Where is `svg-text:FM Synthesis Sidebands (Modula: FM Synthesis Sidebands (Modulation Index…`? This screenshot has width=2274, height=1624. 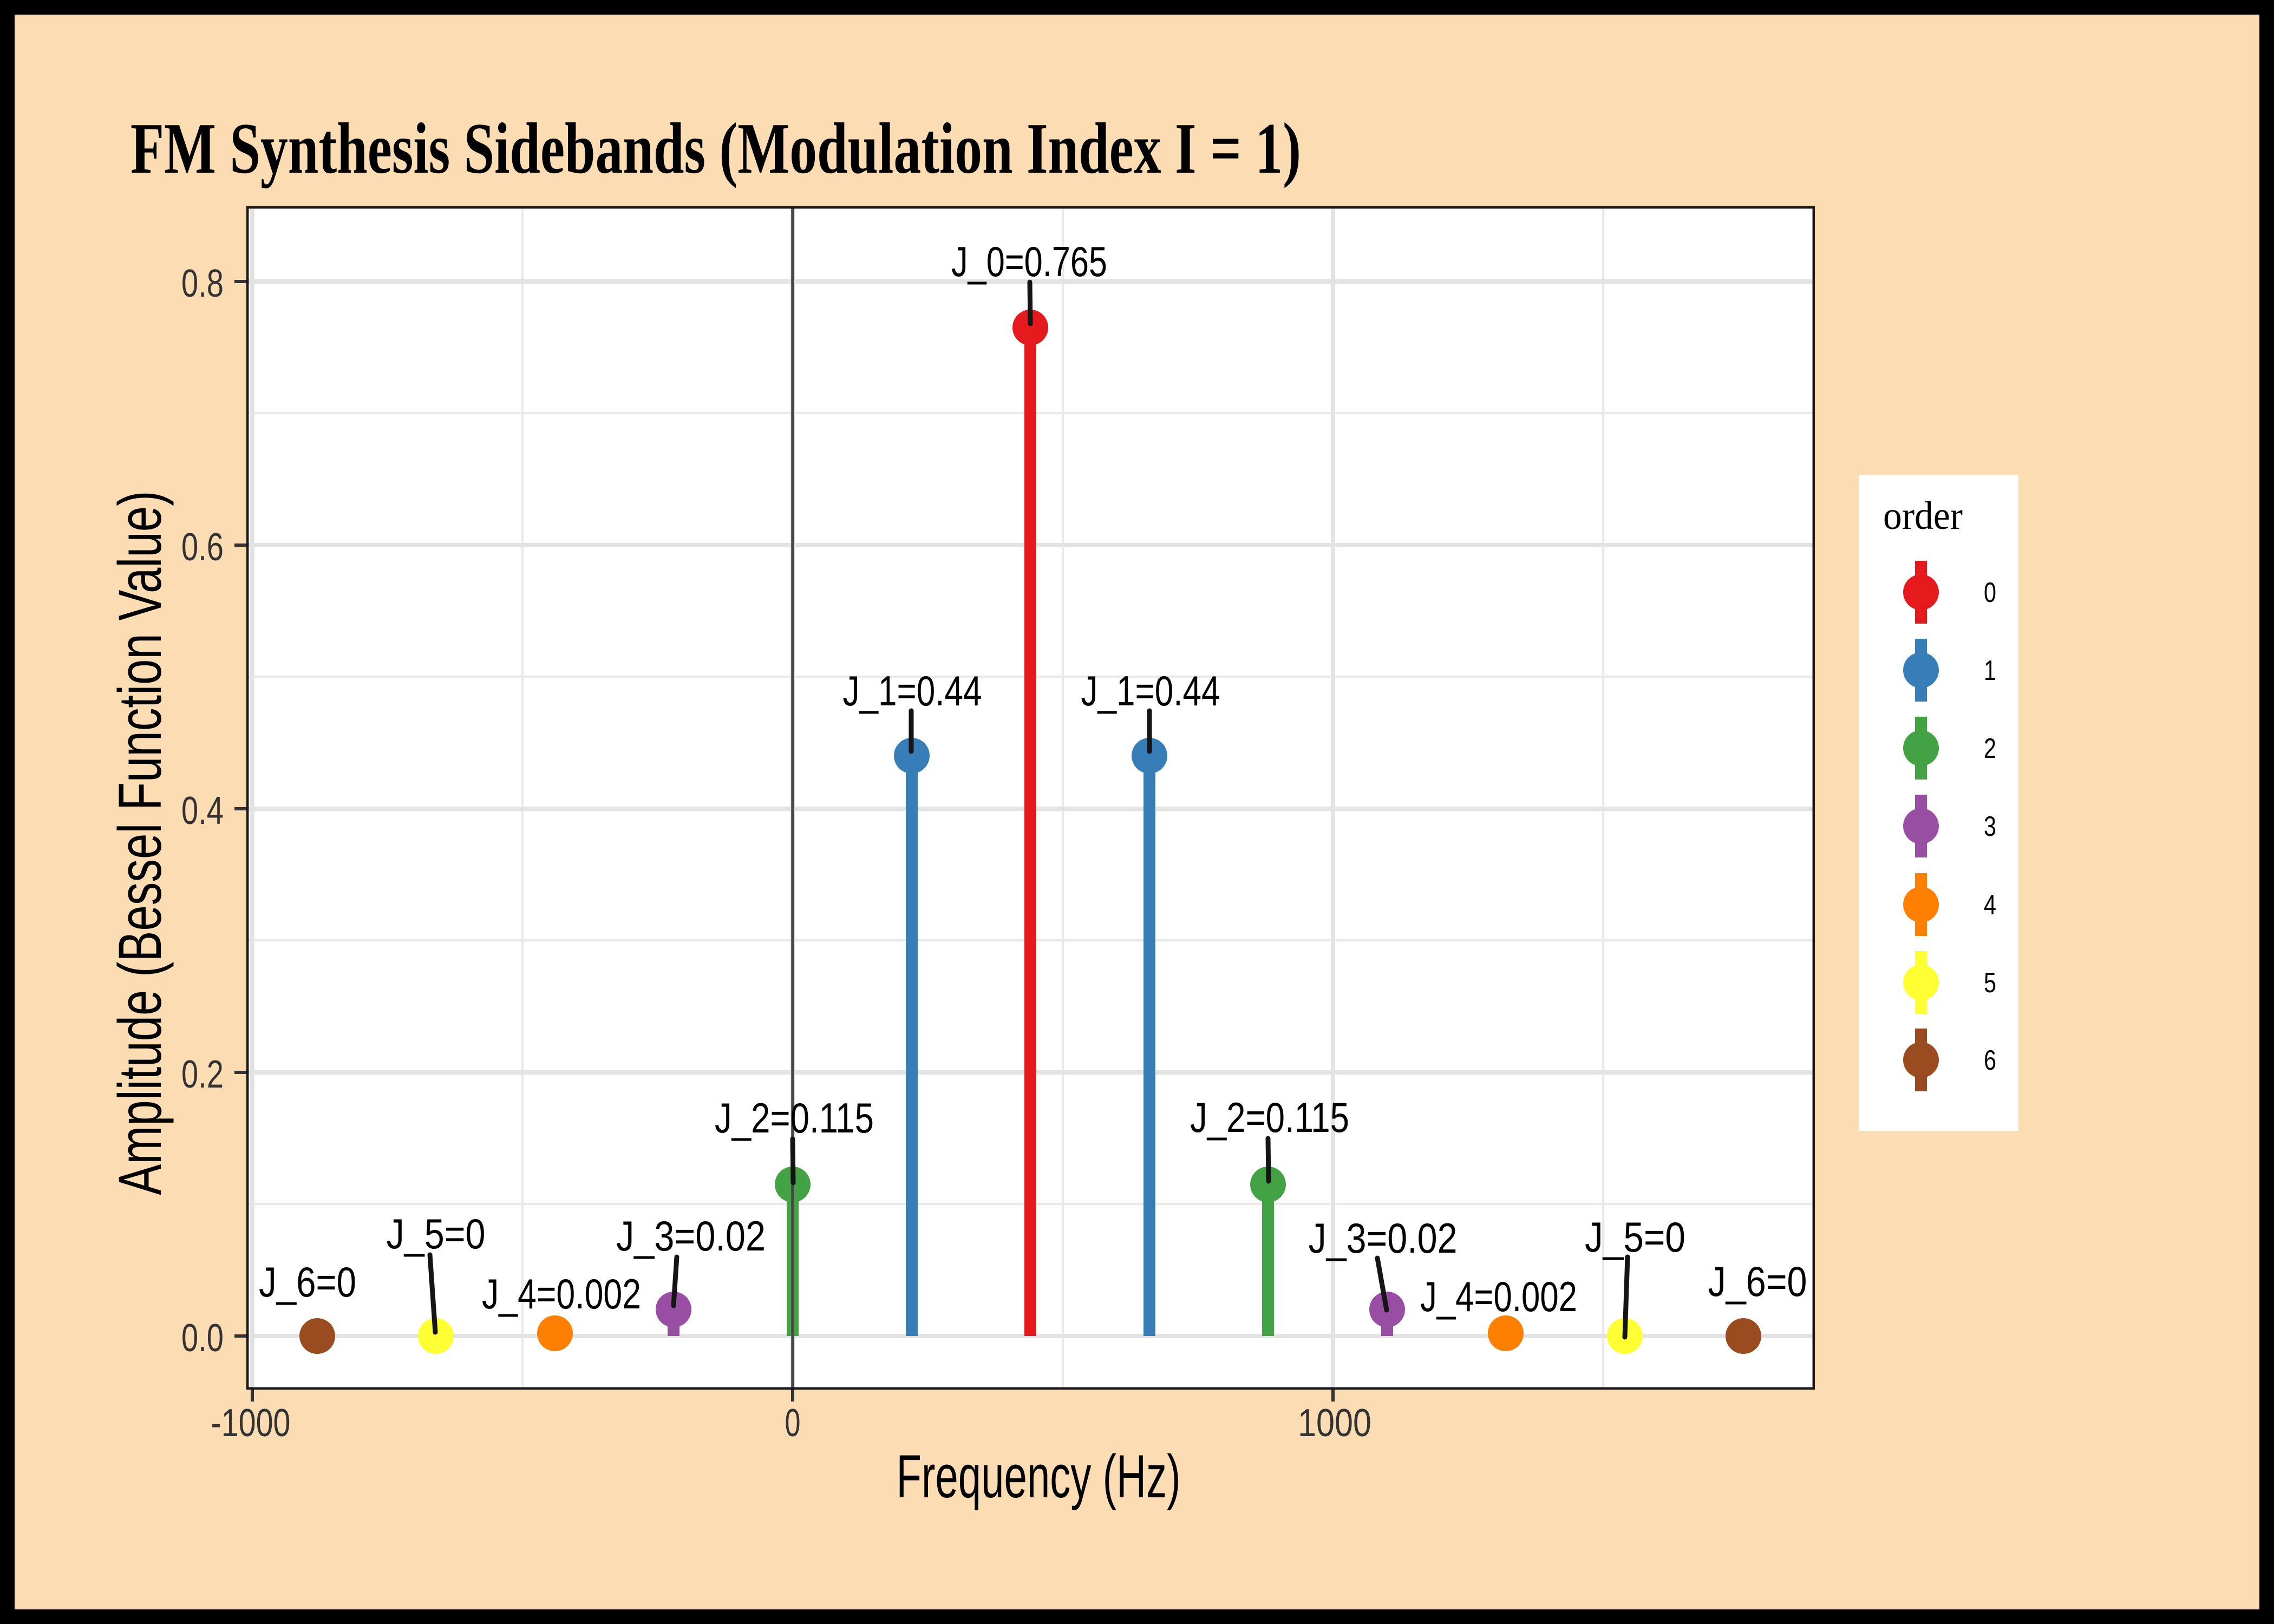 svg-text:FM Synthesis Sidebands (Modula: FM Synthesis Sidebands (Modulation Index… is located at coordinates (716, 148).